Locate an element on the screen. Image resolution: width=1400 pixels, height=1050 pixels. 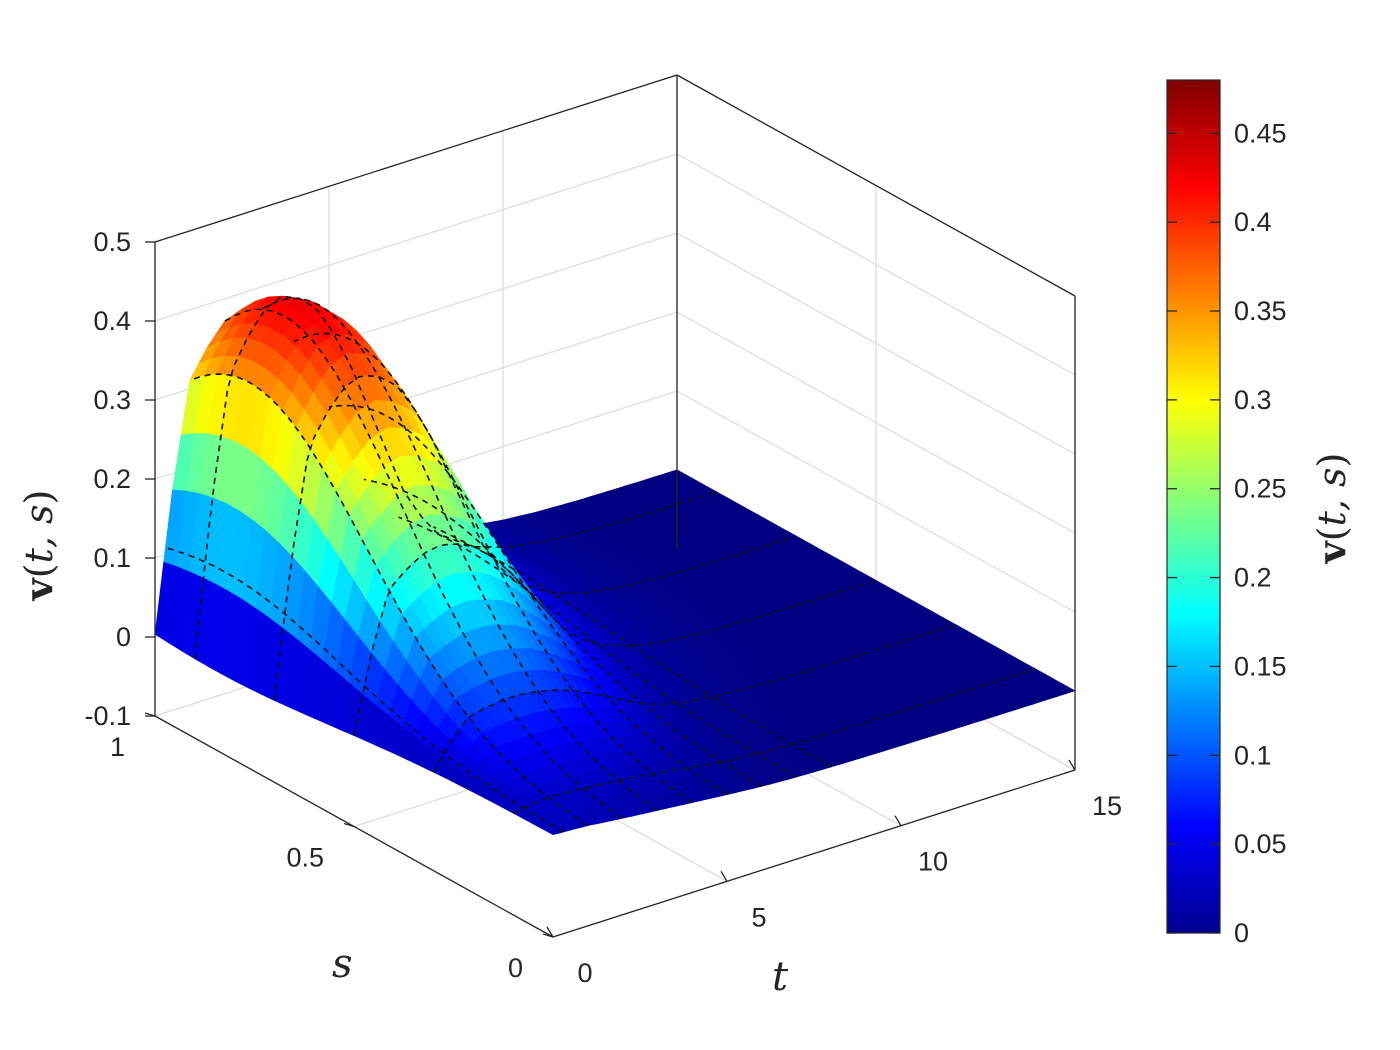
z-tick-label: 0 is located at coordinates (123, 637).